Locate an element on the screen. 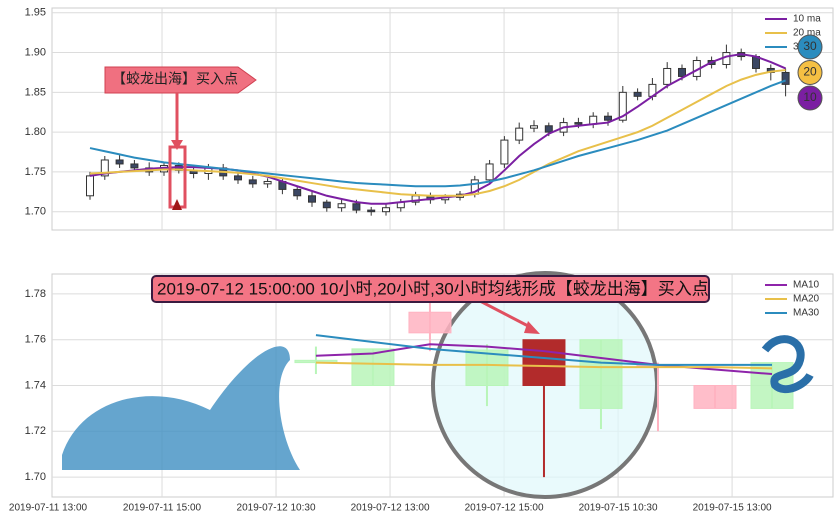 The image size is (839, 520). legend-label: 10 ma is located at coordinates (807, 19).